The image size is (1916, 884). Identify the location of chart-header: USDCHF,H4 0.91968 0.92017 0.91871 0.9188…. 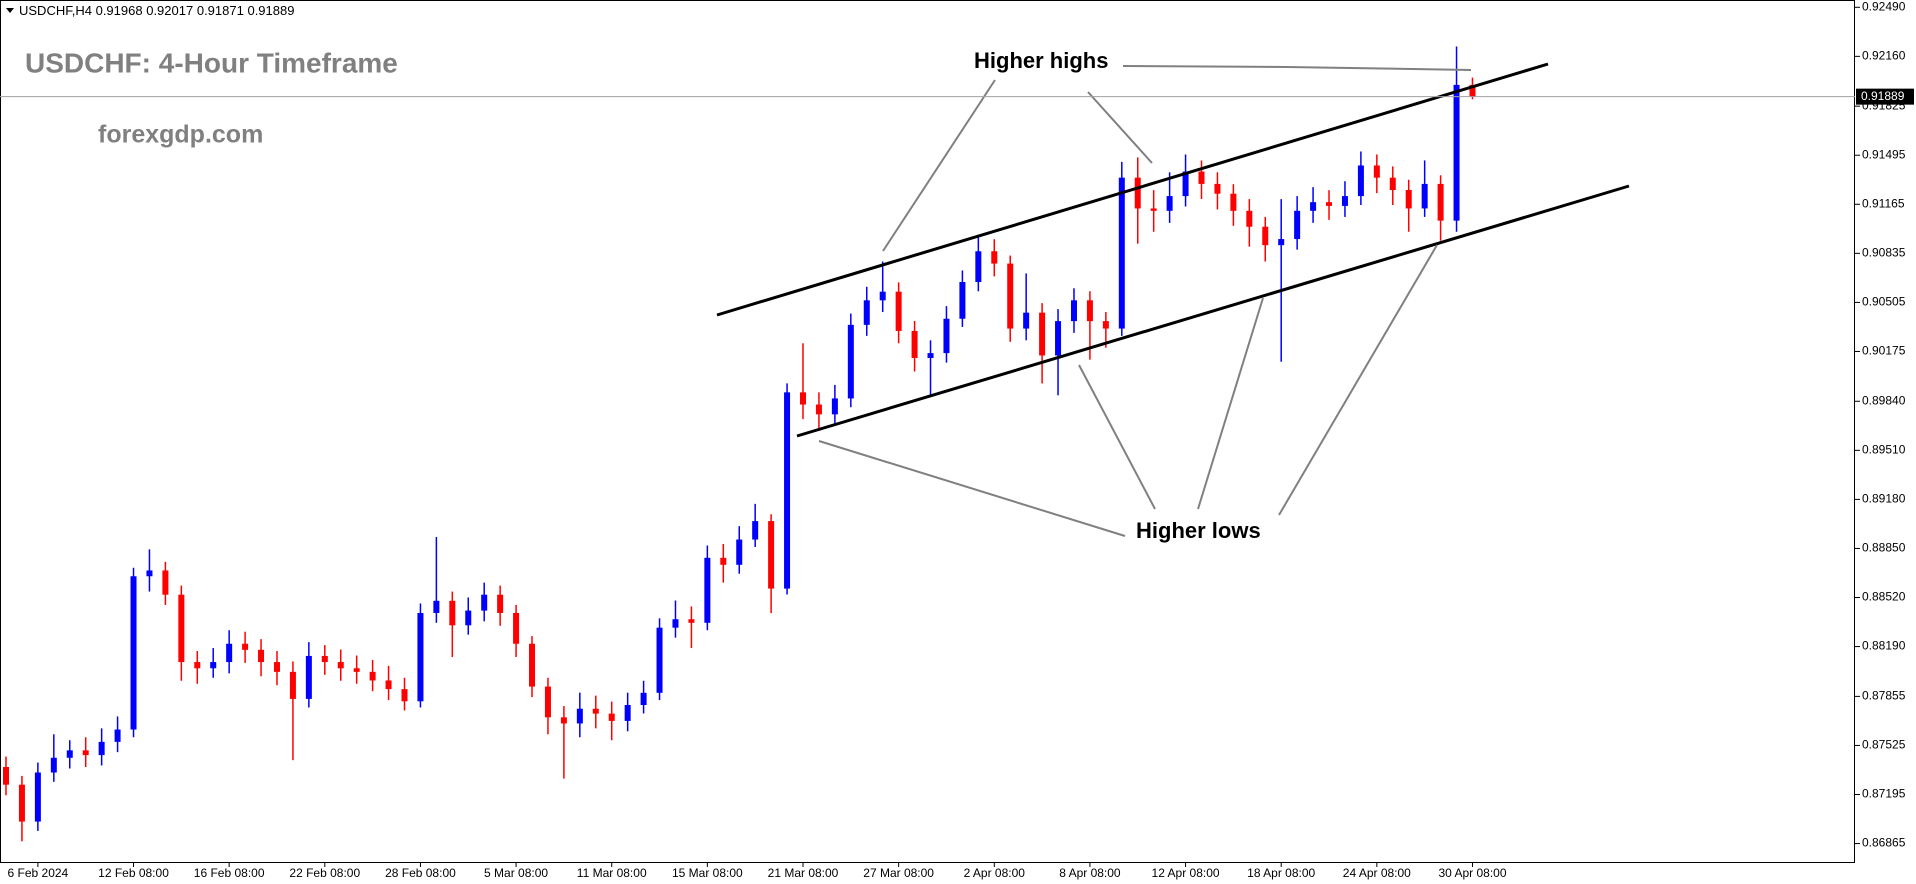
(156, 10).